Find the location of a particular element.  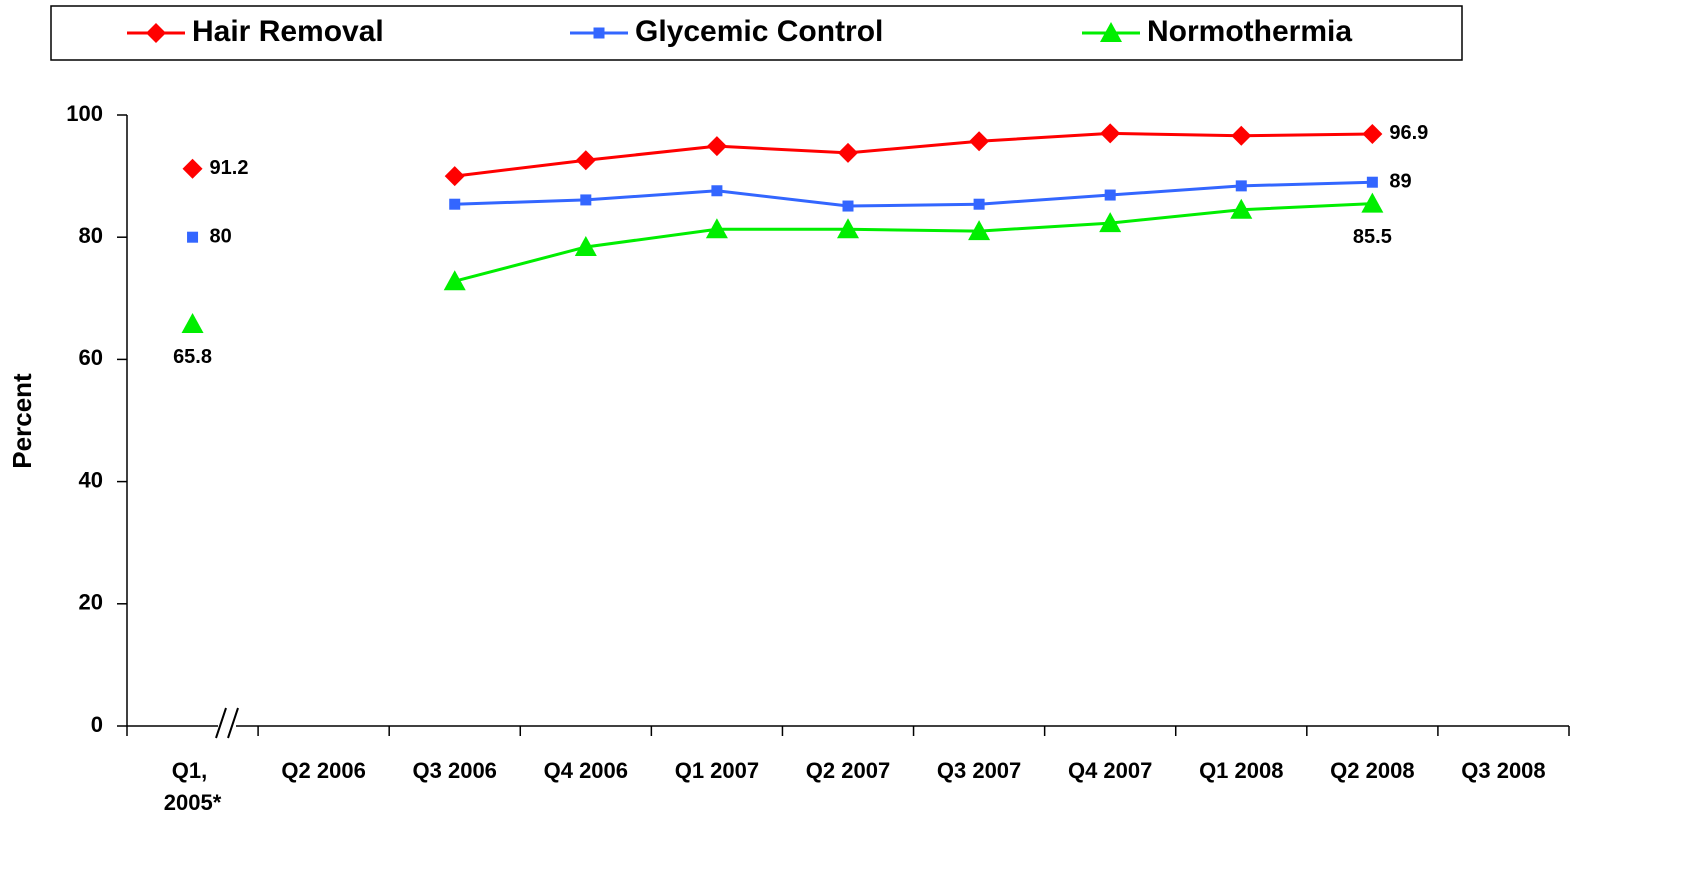

y-tick-label: 20 is located at coordinates (91, 602).